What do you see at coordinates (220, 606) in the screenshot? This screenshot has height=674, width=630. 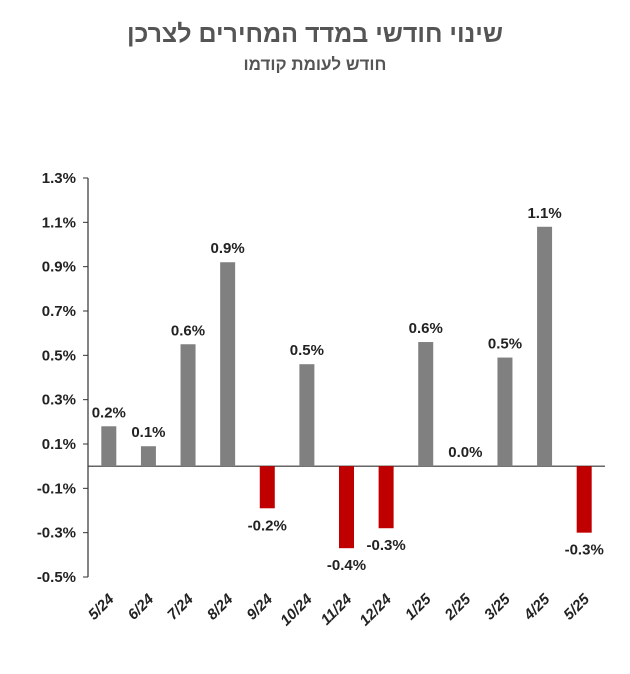 I see `x-tick-label: 8/24` at bounding box center [220, 606].